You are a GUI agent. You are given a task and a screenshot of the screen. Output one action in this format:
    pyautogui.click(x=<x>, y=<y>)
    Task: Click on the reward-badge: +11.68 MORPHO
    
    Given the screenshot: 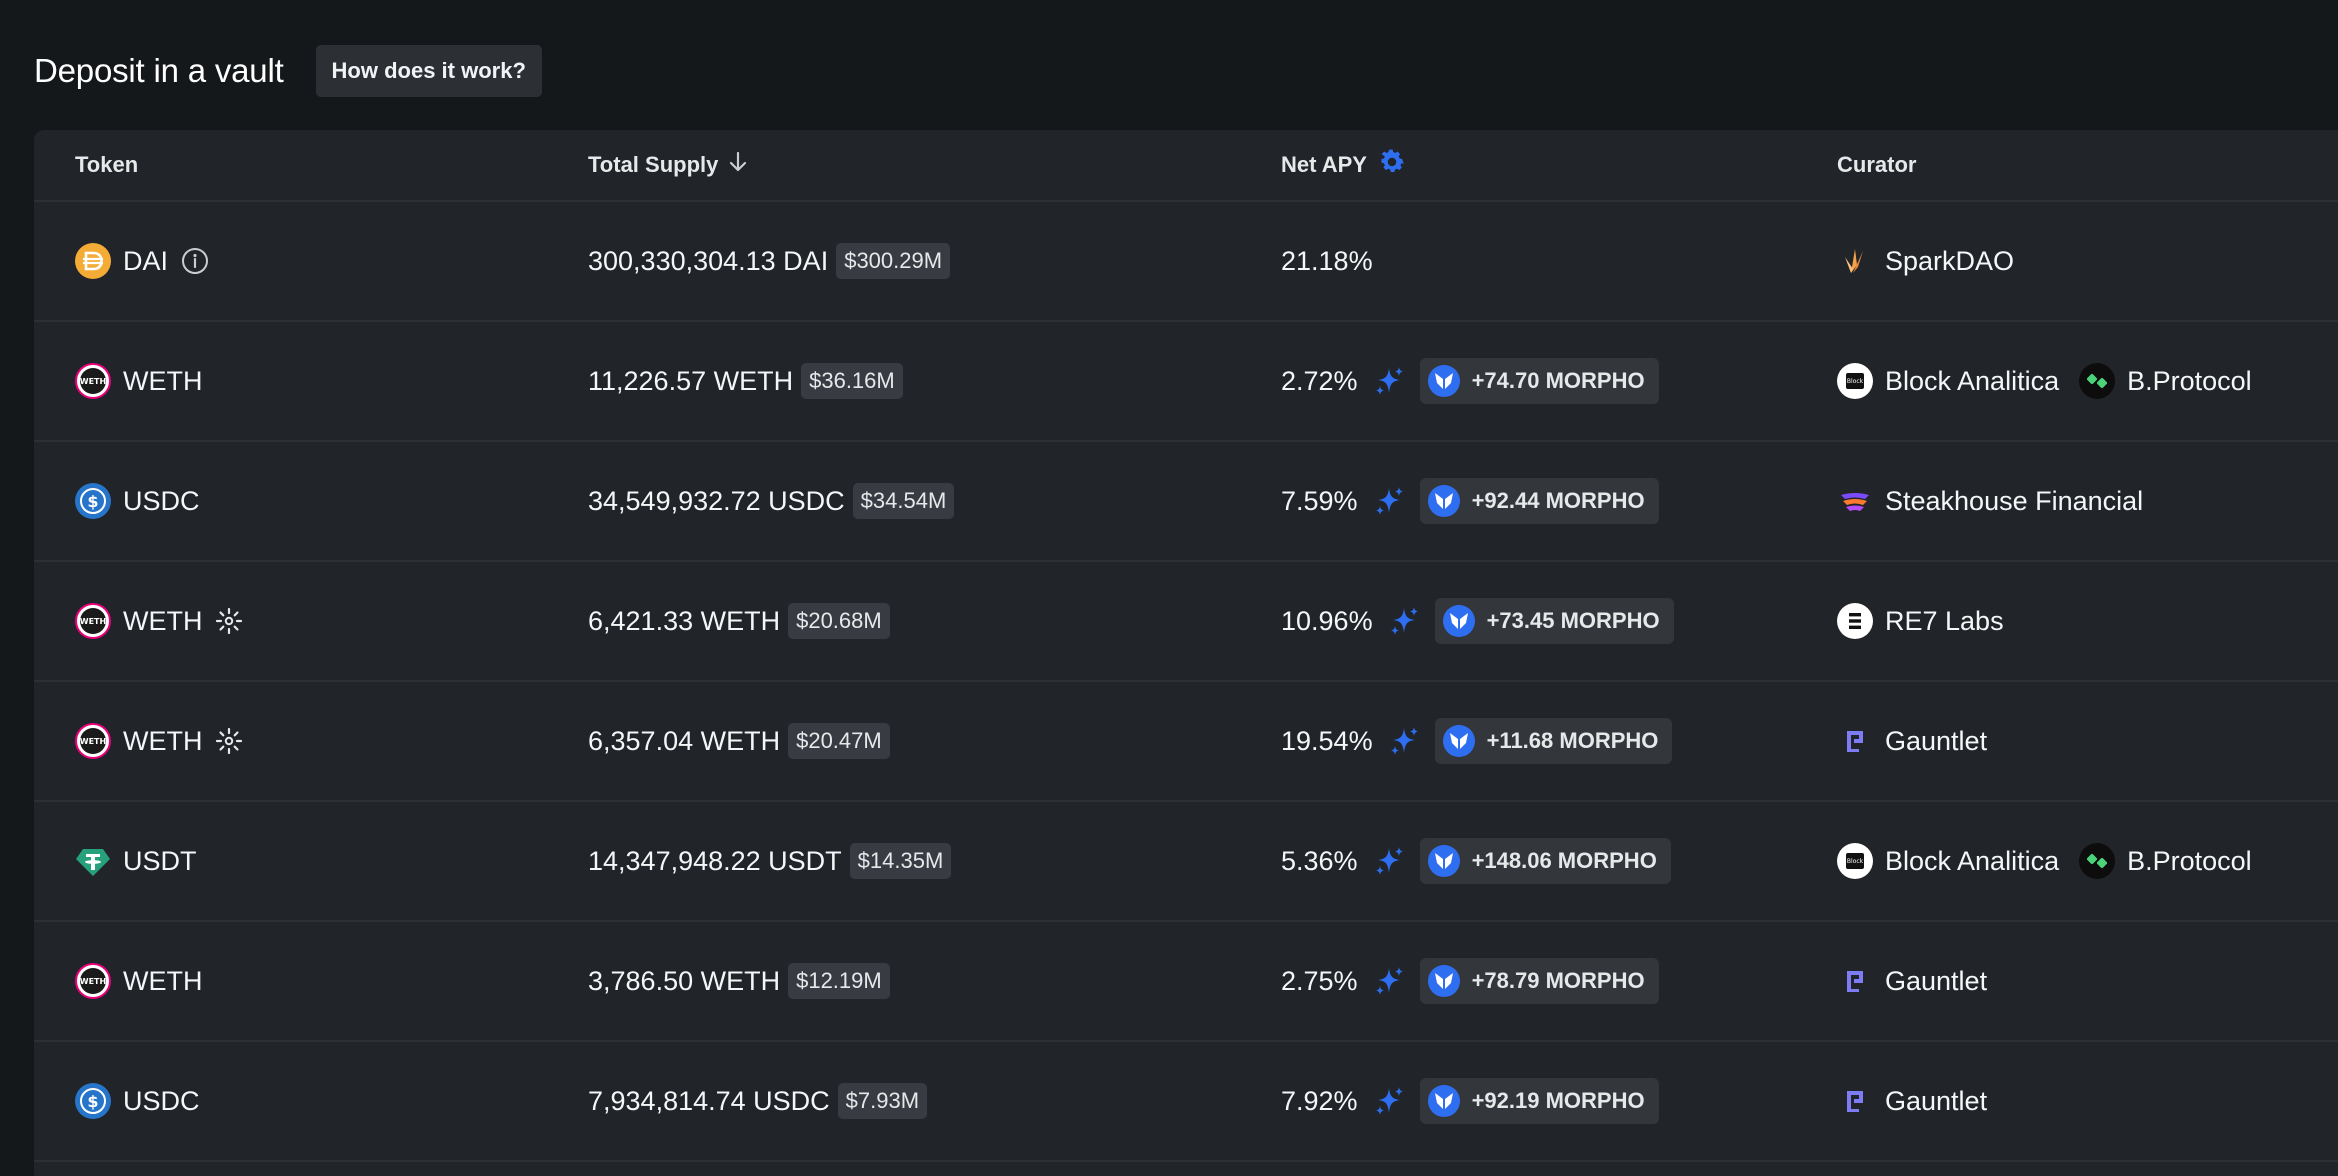 What is the action you would take?
    pyautogui.click(x=1553, y=741)
    